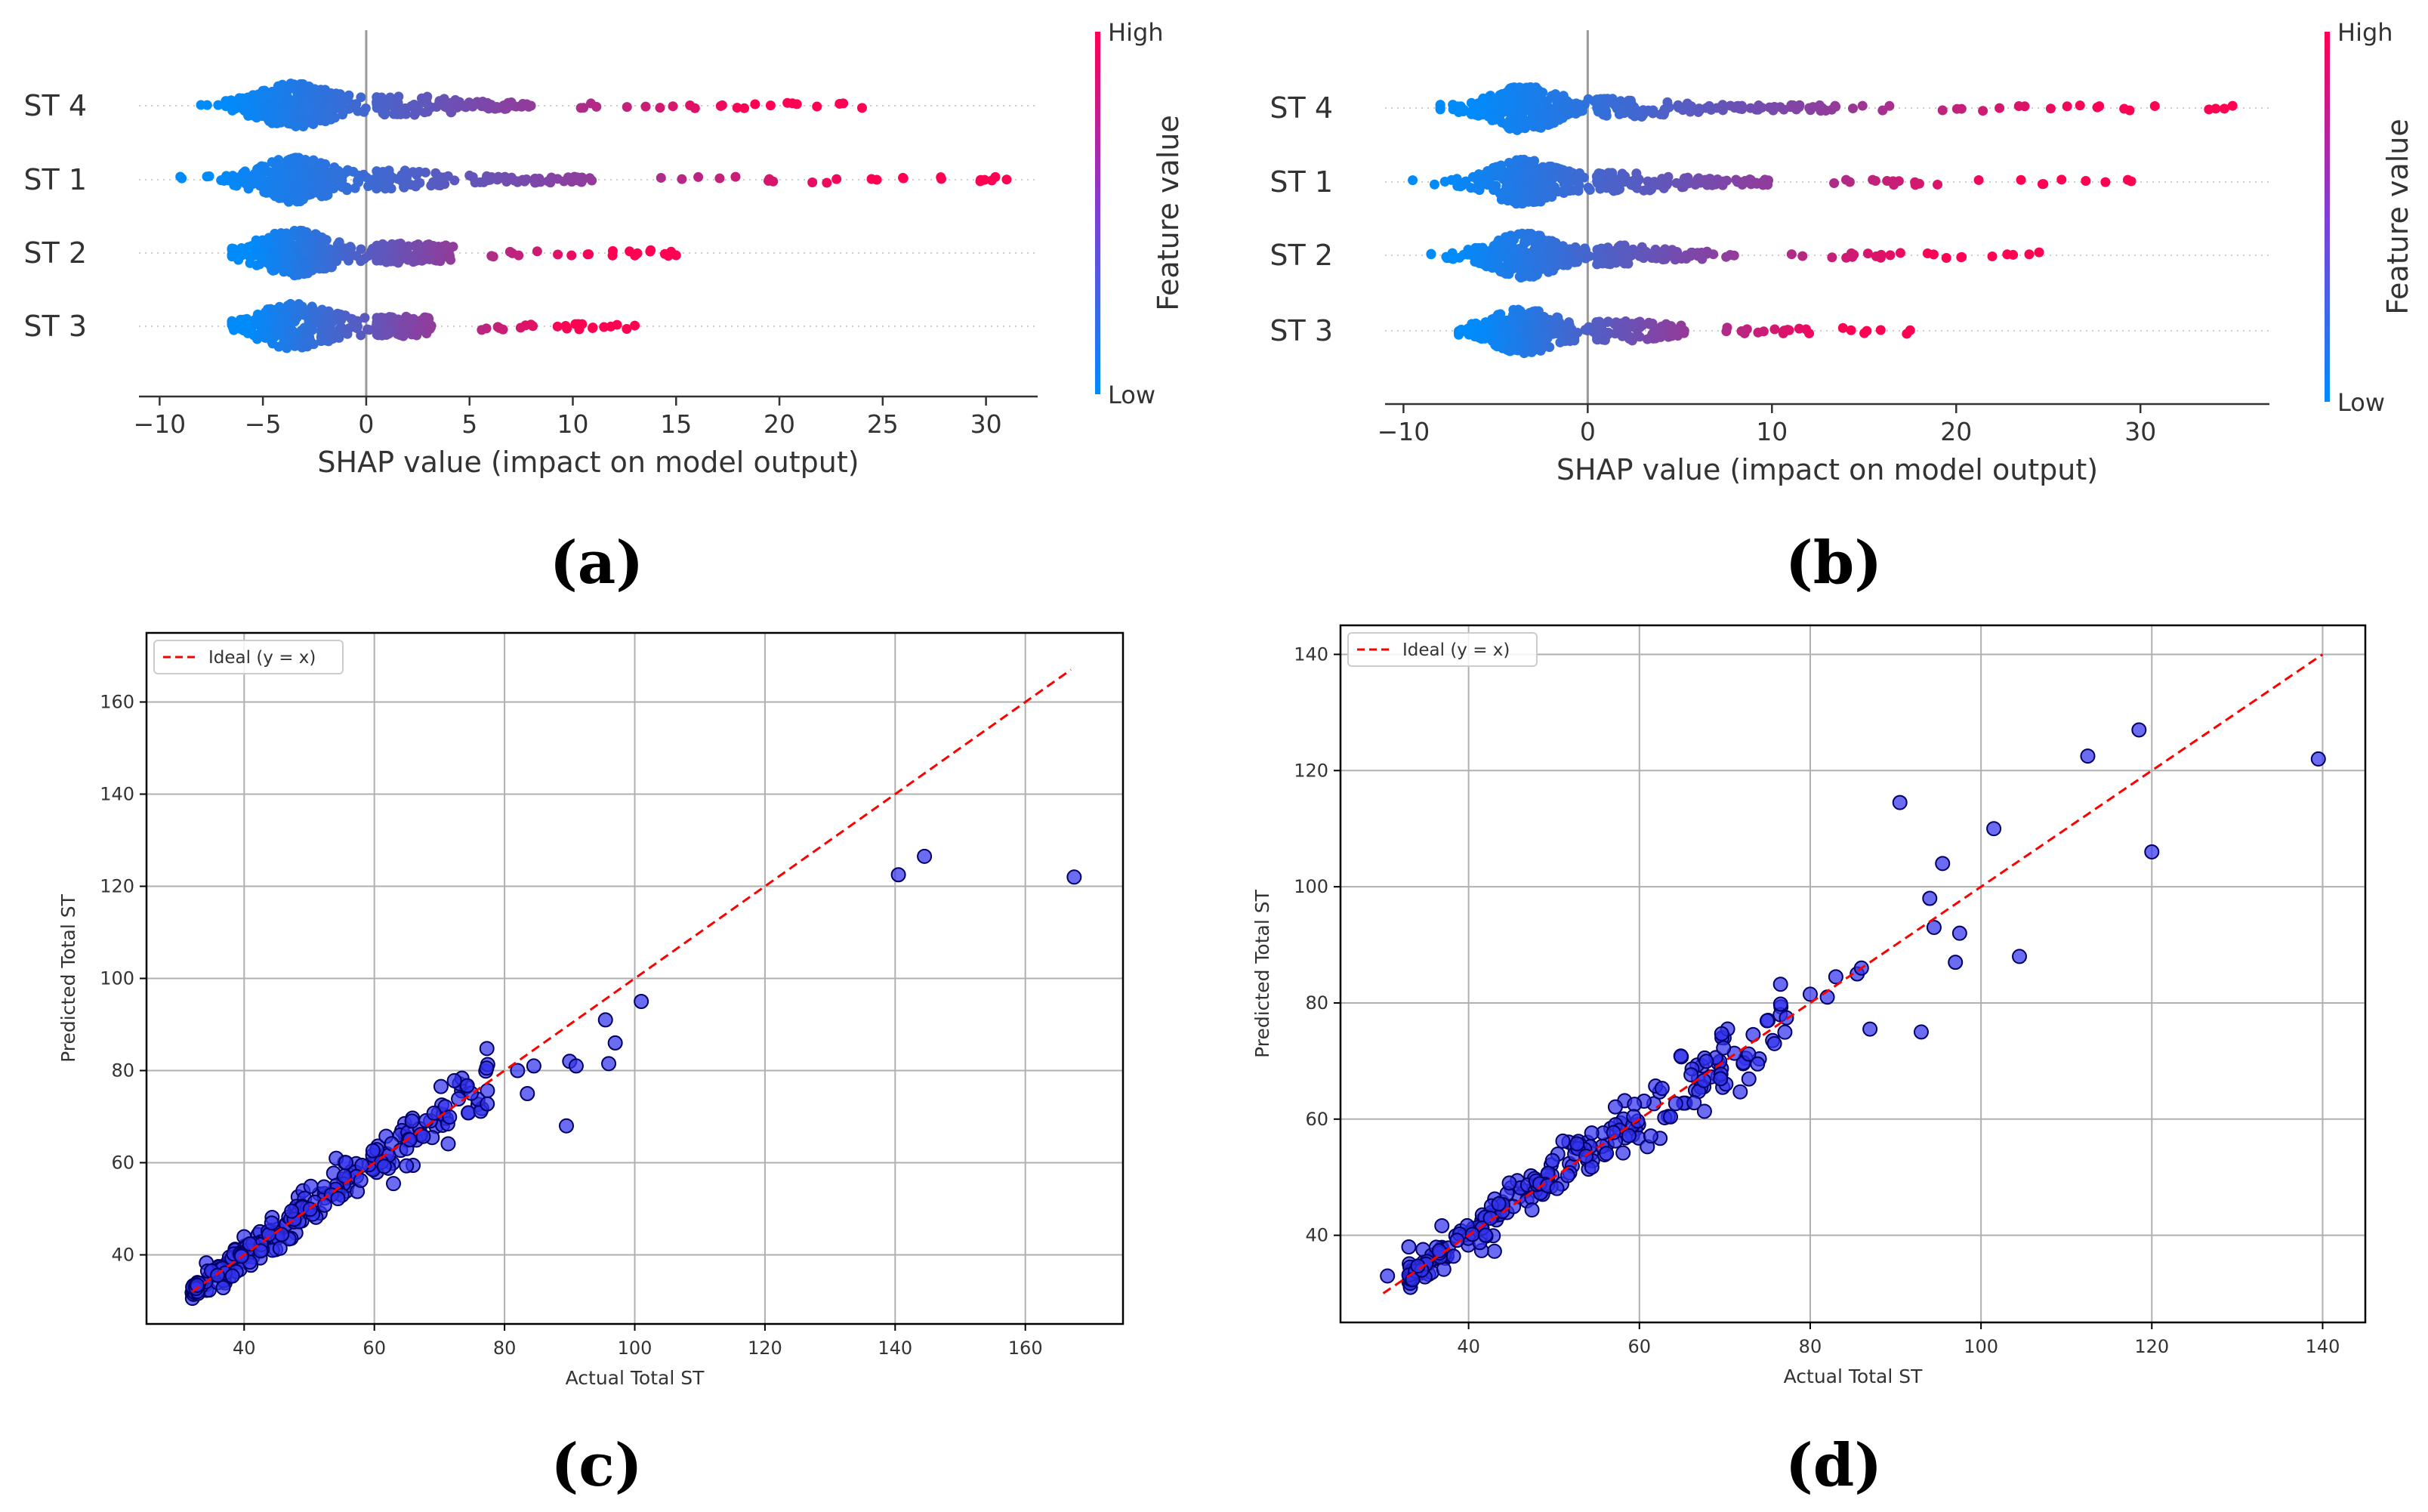  I want to click on feature-label-b: ST 3, so click(1302, 330).